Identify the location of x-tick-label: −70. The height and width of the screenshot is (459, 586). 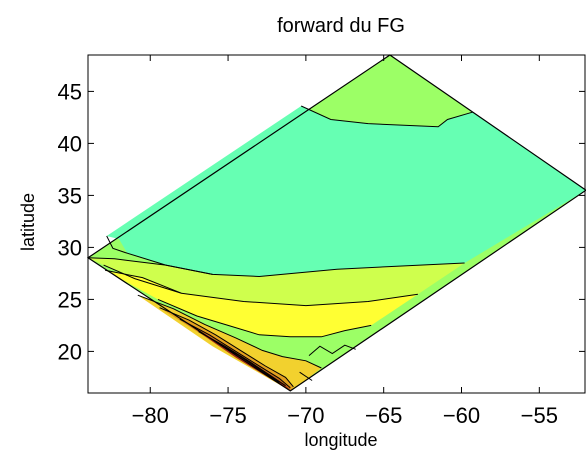
(305, 415).